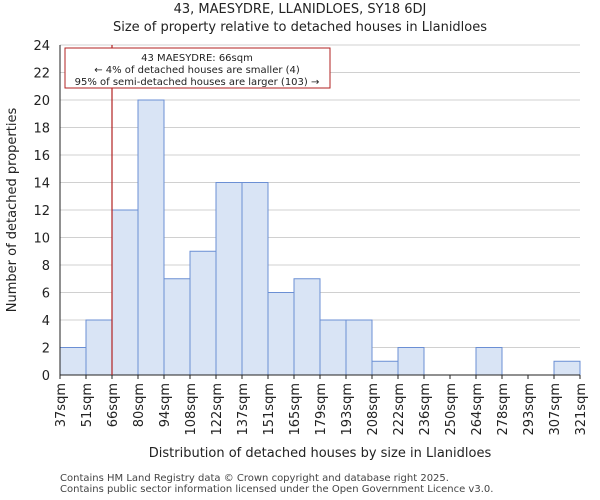 The image size is (600, 500). What do you see at coordinates (41, 156) in the screenshot?
I see `y-tick-label: 16` at bounding box center [41, 156].